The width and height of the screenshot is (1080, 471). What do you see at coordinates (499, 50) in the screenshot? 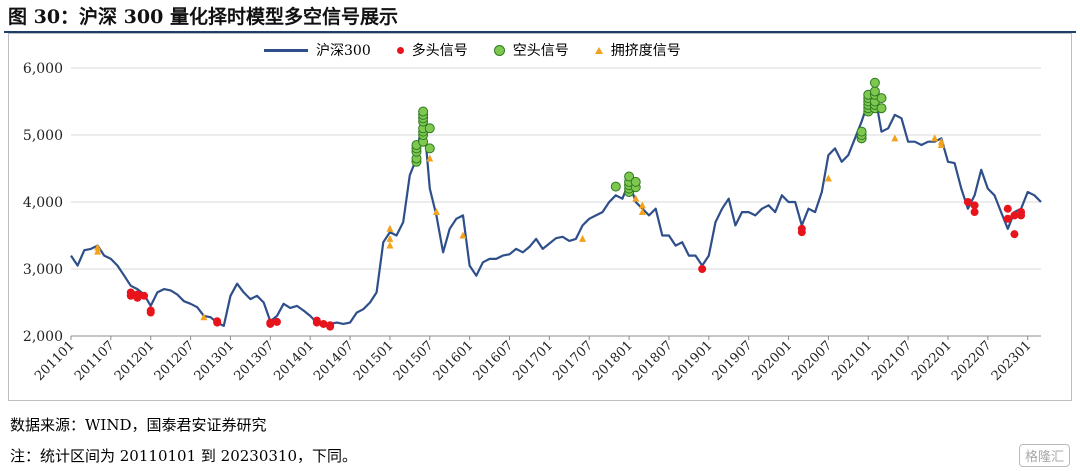
I see `legend-green-dot-swatch` at bounding box center [499, 50].